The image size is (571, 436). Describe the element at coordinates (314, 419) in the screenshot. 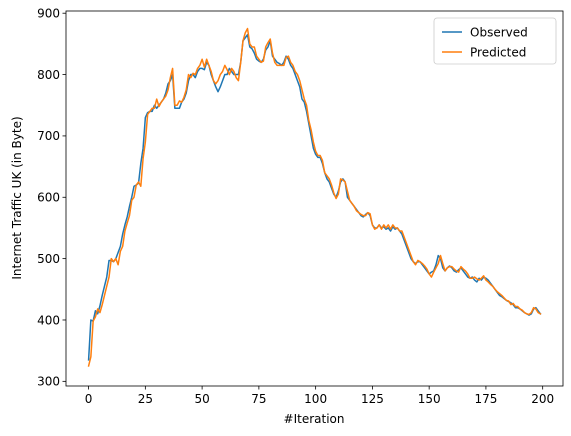

I see `x-axis-label: #Iteration` at that location.